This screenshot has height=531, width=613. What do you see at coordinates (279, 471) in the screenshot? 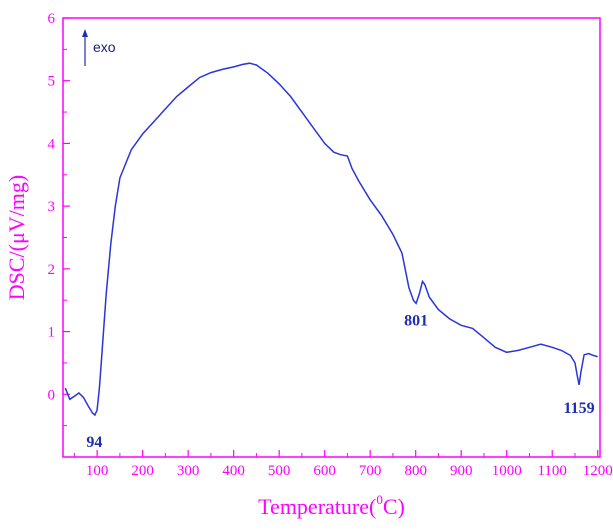
I see `x-tick-label: 500` at bounding box center [279, 471].